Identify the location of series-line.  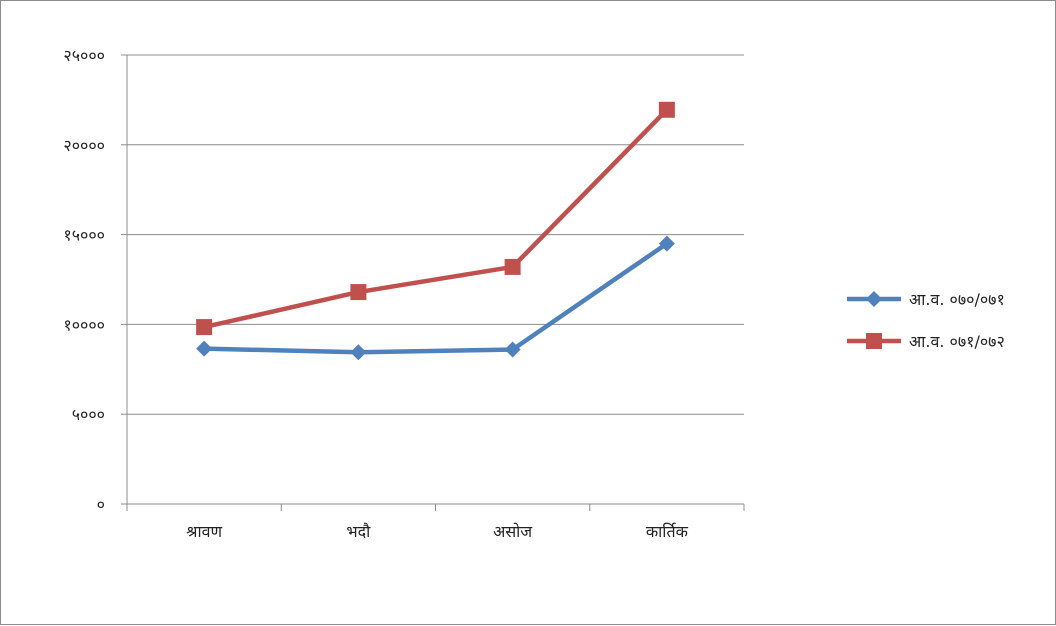
(436, 298).